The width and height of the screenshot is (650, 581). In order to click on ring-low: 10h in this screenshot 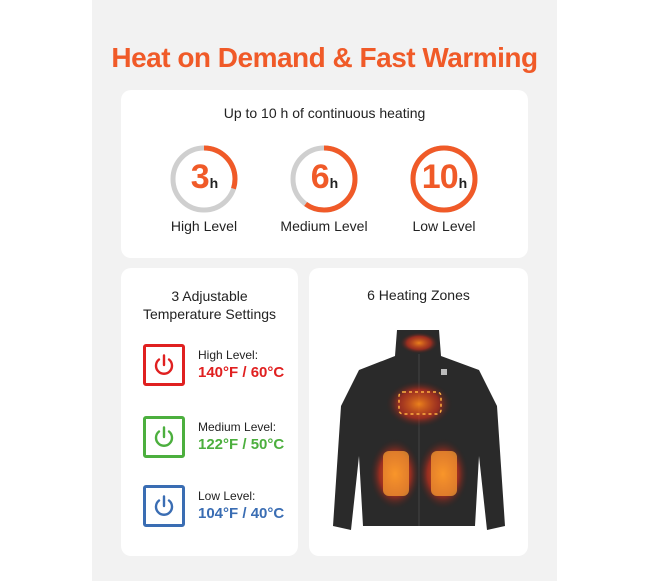, I will do `click(444, 179)`.